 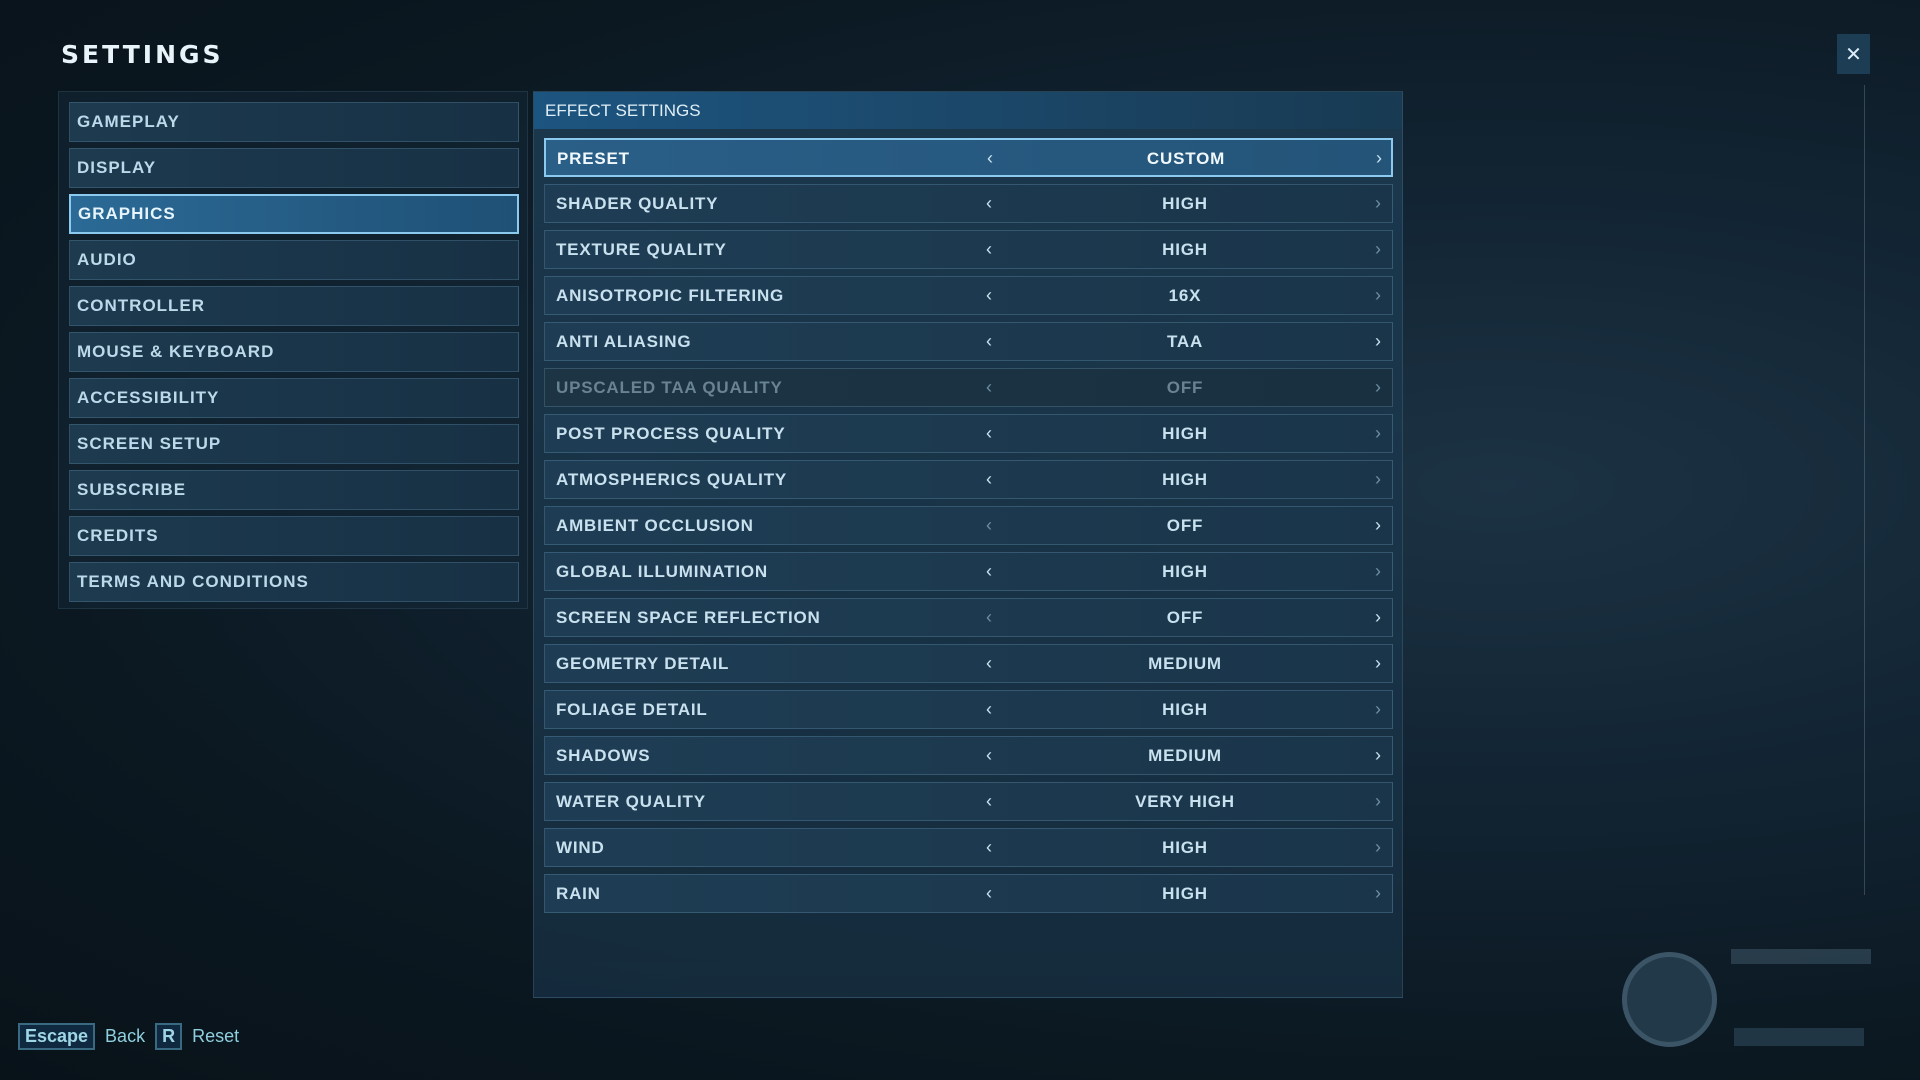 What do you see at coordinates (624, 341) in the screenshot?
I see `setting-label: ANTI ALIASING` at bounding box center [624, 341].